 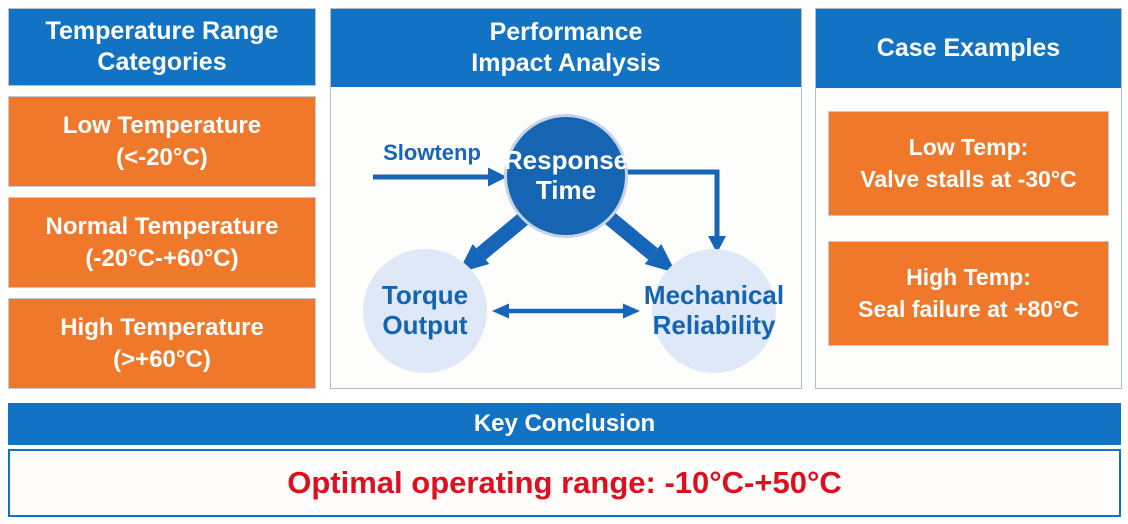 I want to click on case-examples-title: Case Examples, so click(x=968, y=47).